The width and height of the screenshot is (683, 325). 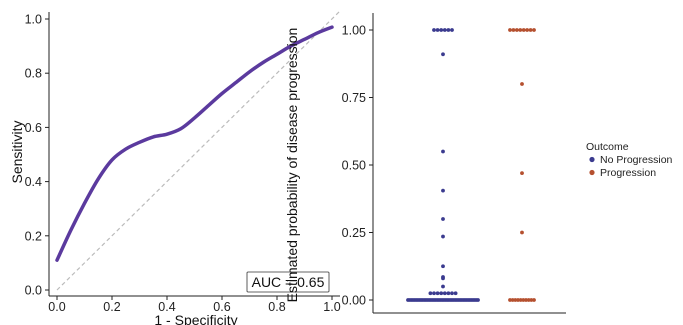 I want to click on roc-y-tick-label: 0.8, so click(x=33, y=74).